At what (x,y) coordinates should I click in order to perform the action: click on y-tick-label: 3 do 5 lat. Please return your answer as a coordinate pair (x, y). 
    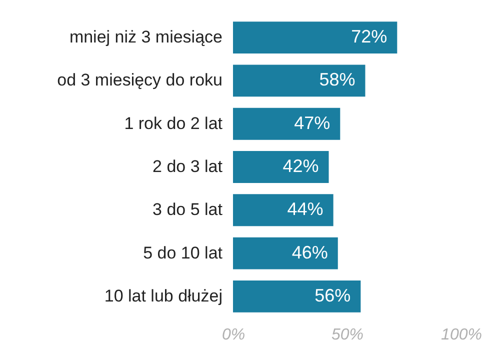
    Looking at the image, I should click on (187, 210).